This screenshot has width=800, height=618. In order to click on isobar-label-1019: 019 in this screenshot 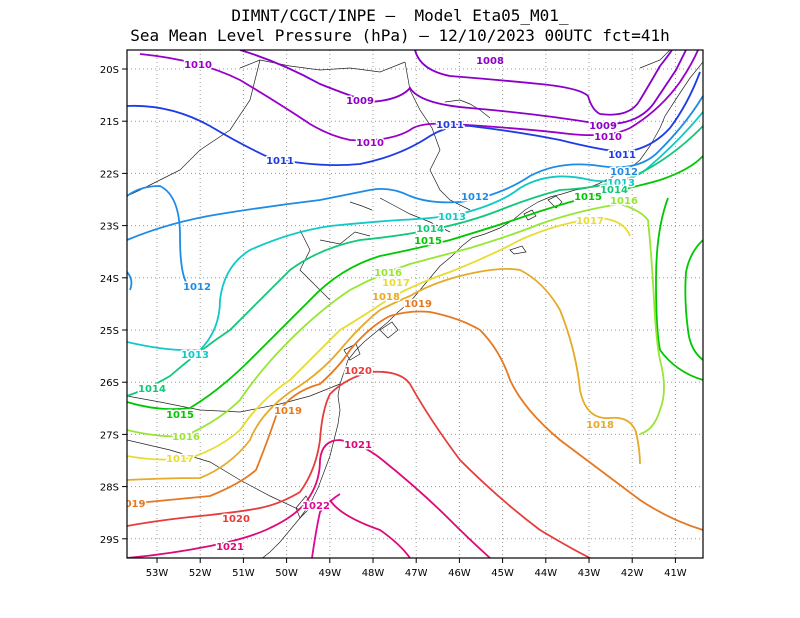, I will do `click(135, 504)`.